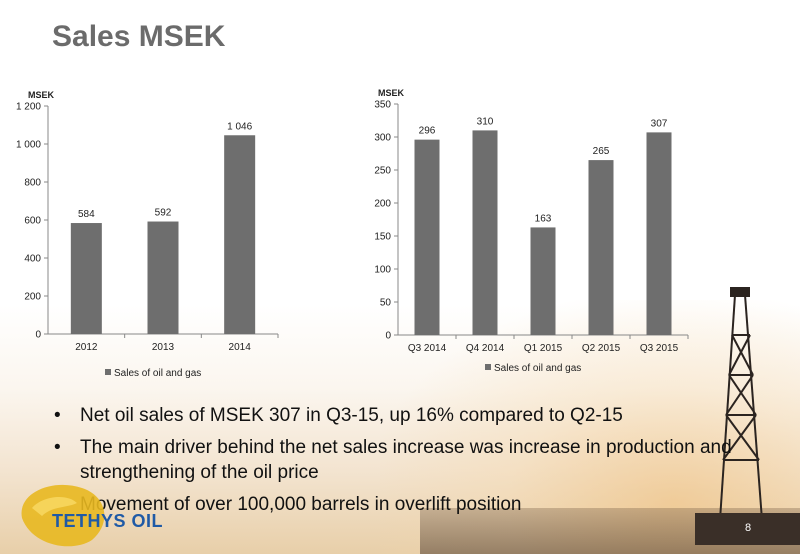 Image resolution: width=800 pixels, height=554 pixels. Describe the element at coordinates (659, 348) in the screenshot. I see `x-tick-label: Q3 2015` at that location.